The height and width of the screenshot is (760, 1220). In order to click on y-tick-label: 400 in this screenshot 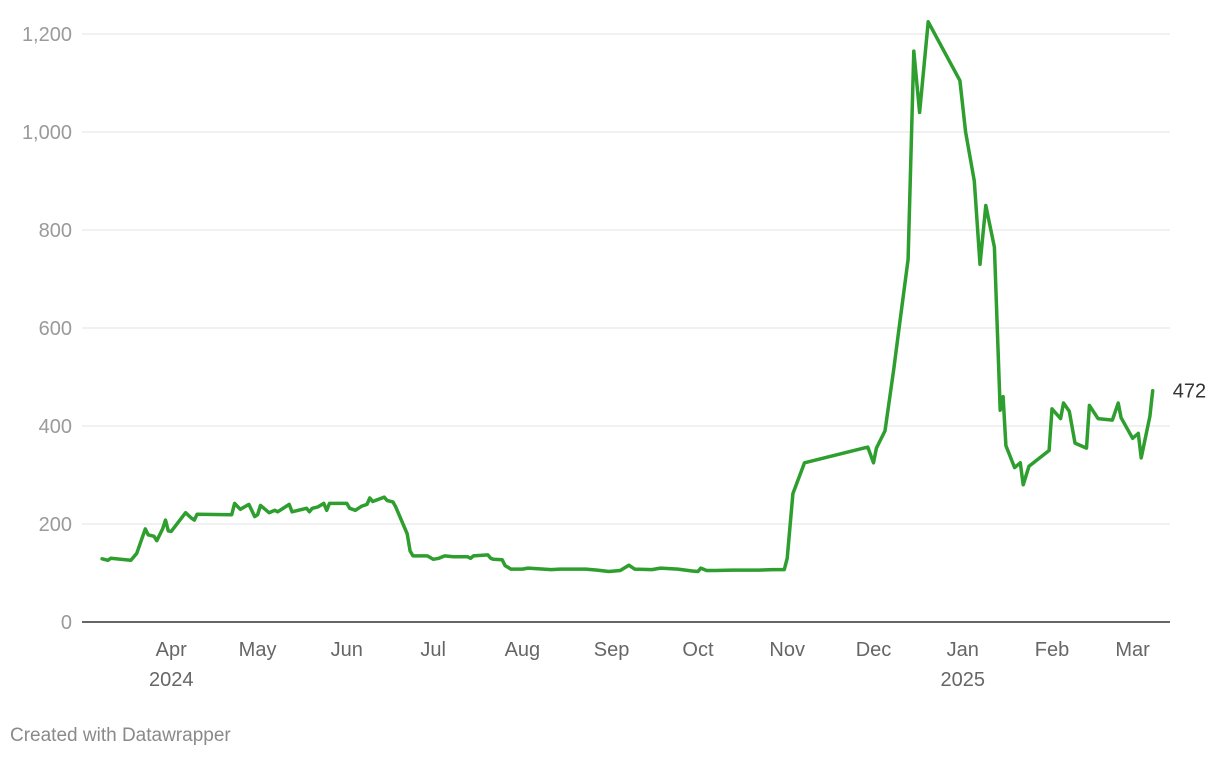, I will do `click(55, 427)`.